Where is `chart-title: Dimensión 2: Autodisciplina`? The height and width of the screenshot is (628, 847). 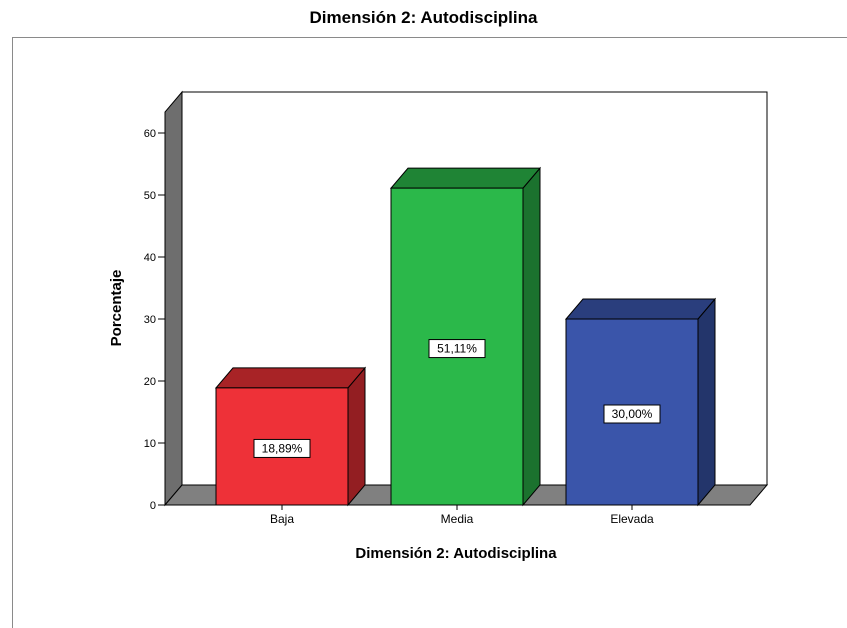 chart-title: Dimensión 2: Autodisciplina is located at coordinates (423, 17).